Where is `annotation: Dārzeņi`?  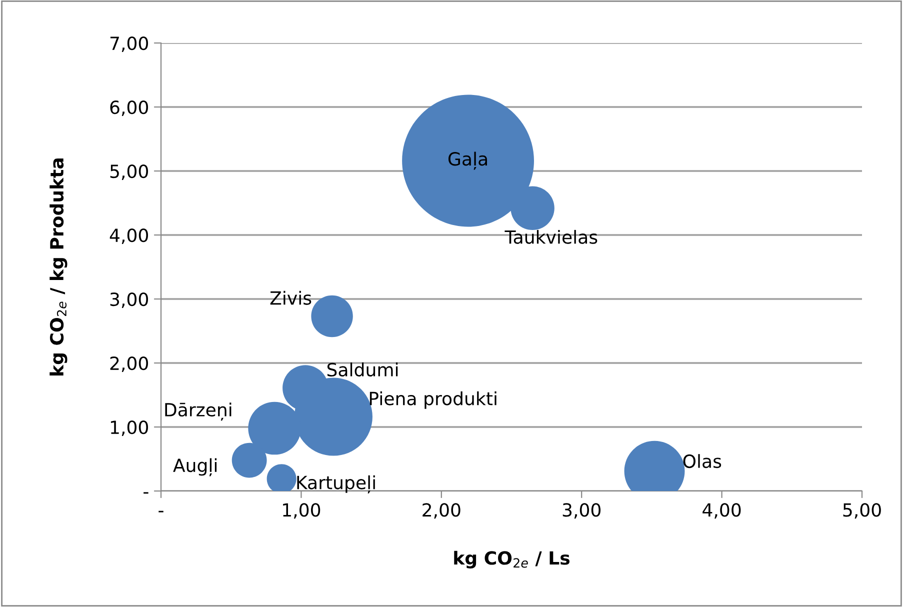
annotation: Dārzeņi is located at coordinates (198, 411).